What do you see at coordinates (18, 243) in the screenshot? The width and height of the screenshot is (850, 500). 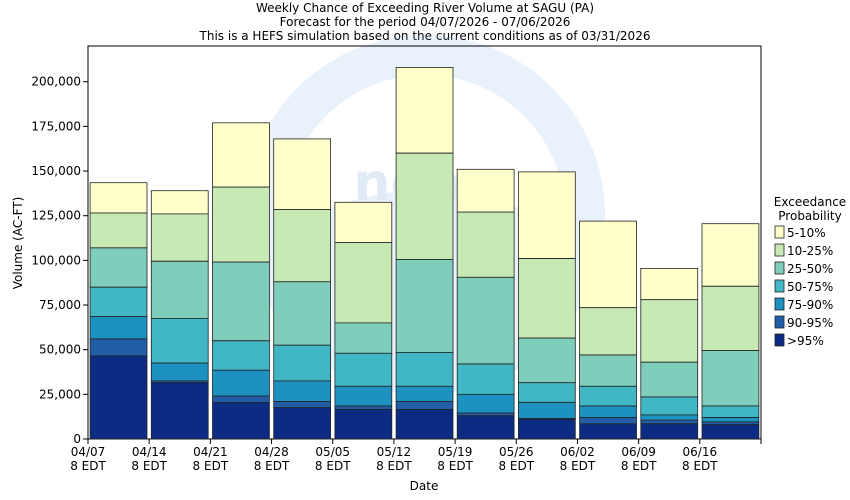 I see `y-axis-title: Volume (AC-FT)` at bounding box center [18, 243].